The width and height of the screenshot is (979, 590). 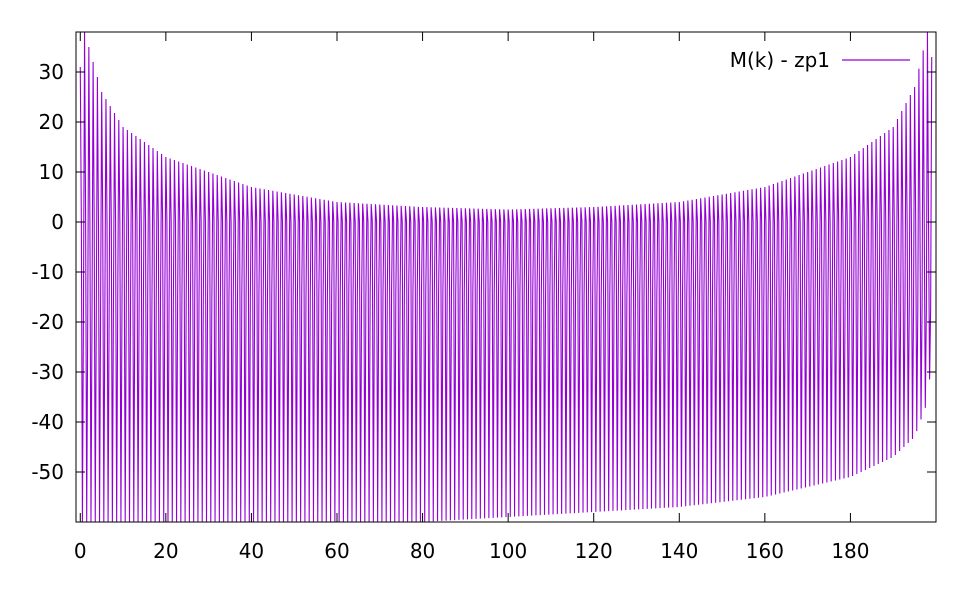 What do you see at coordinates (679, 551) in the screenshot?
I see `x-tick-label: 140` at bounding box center [679, 551].